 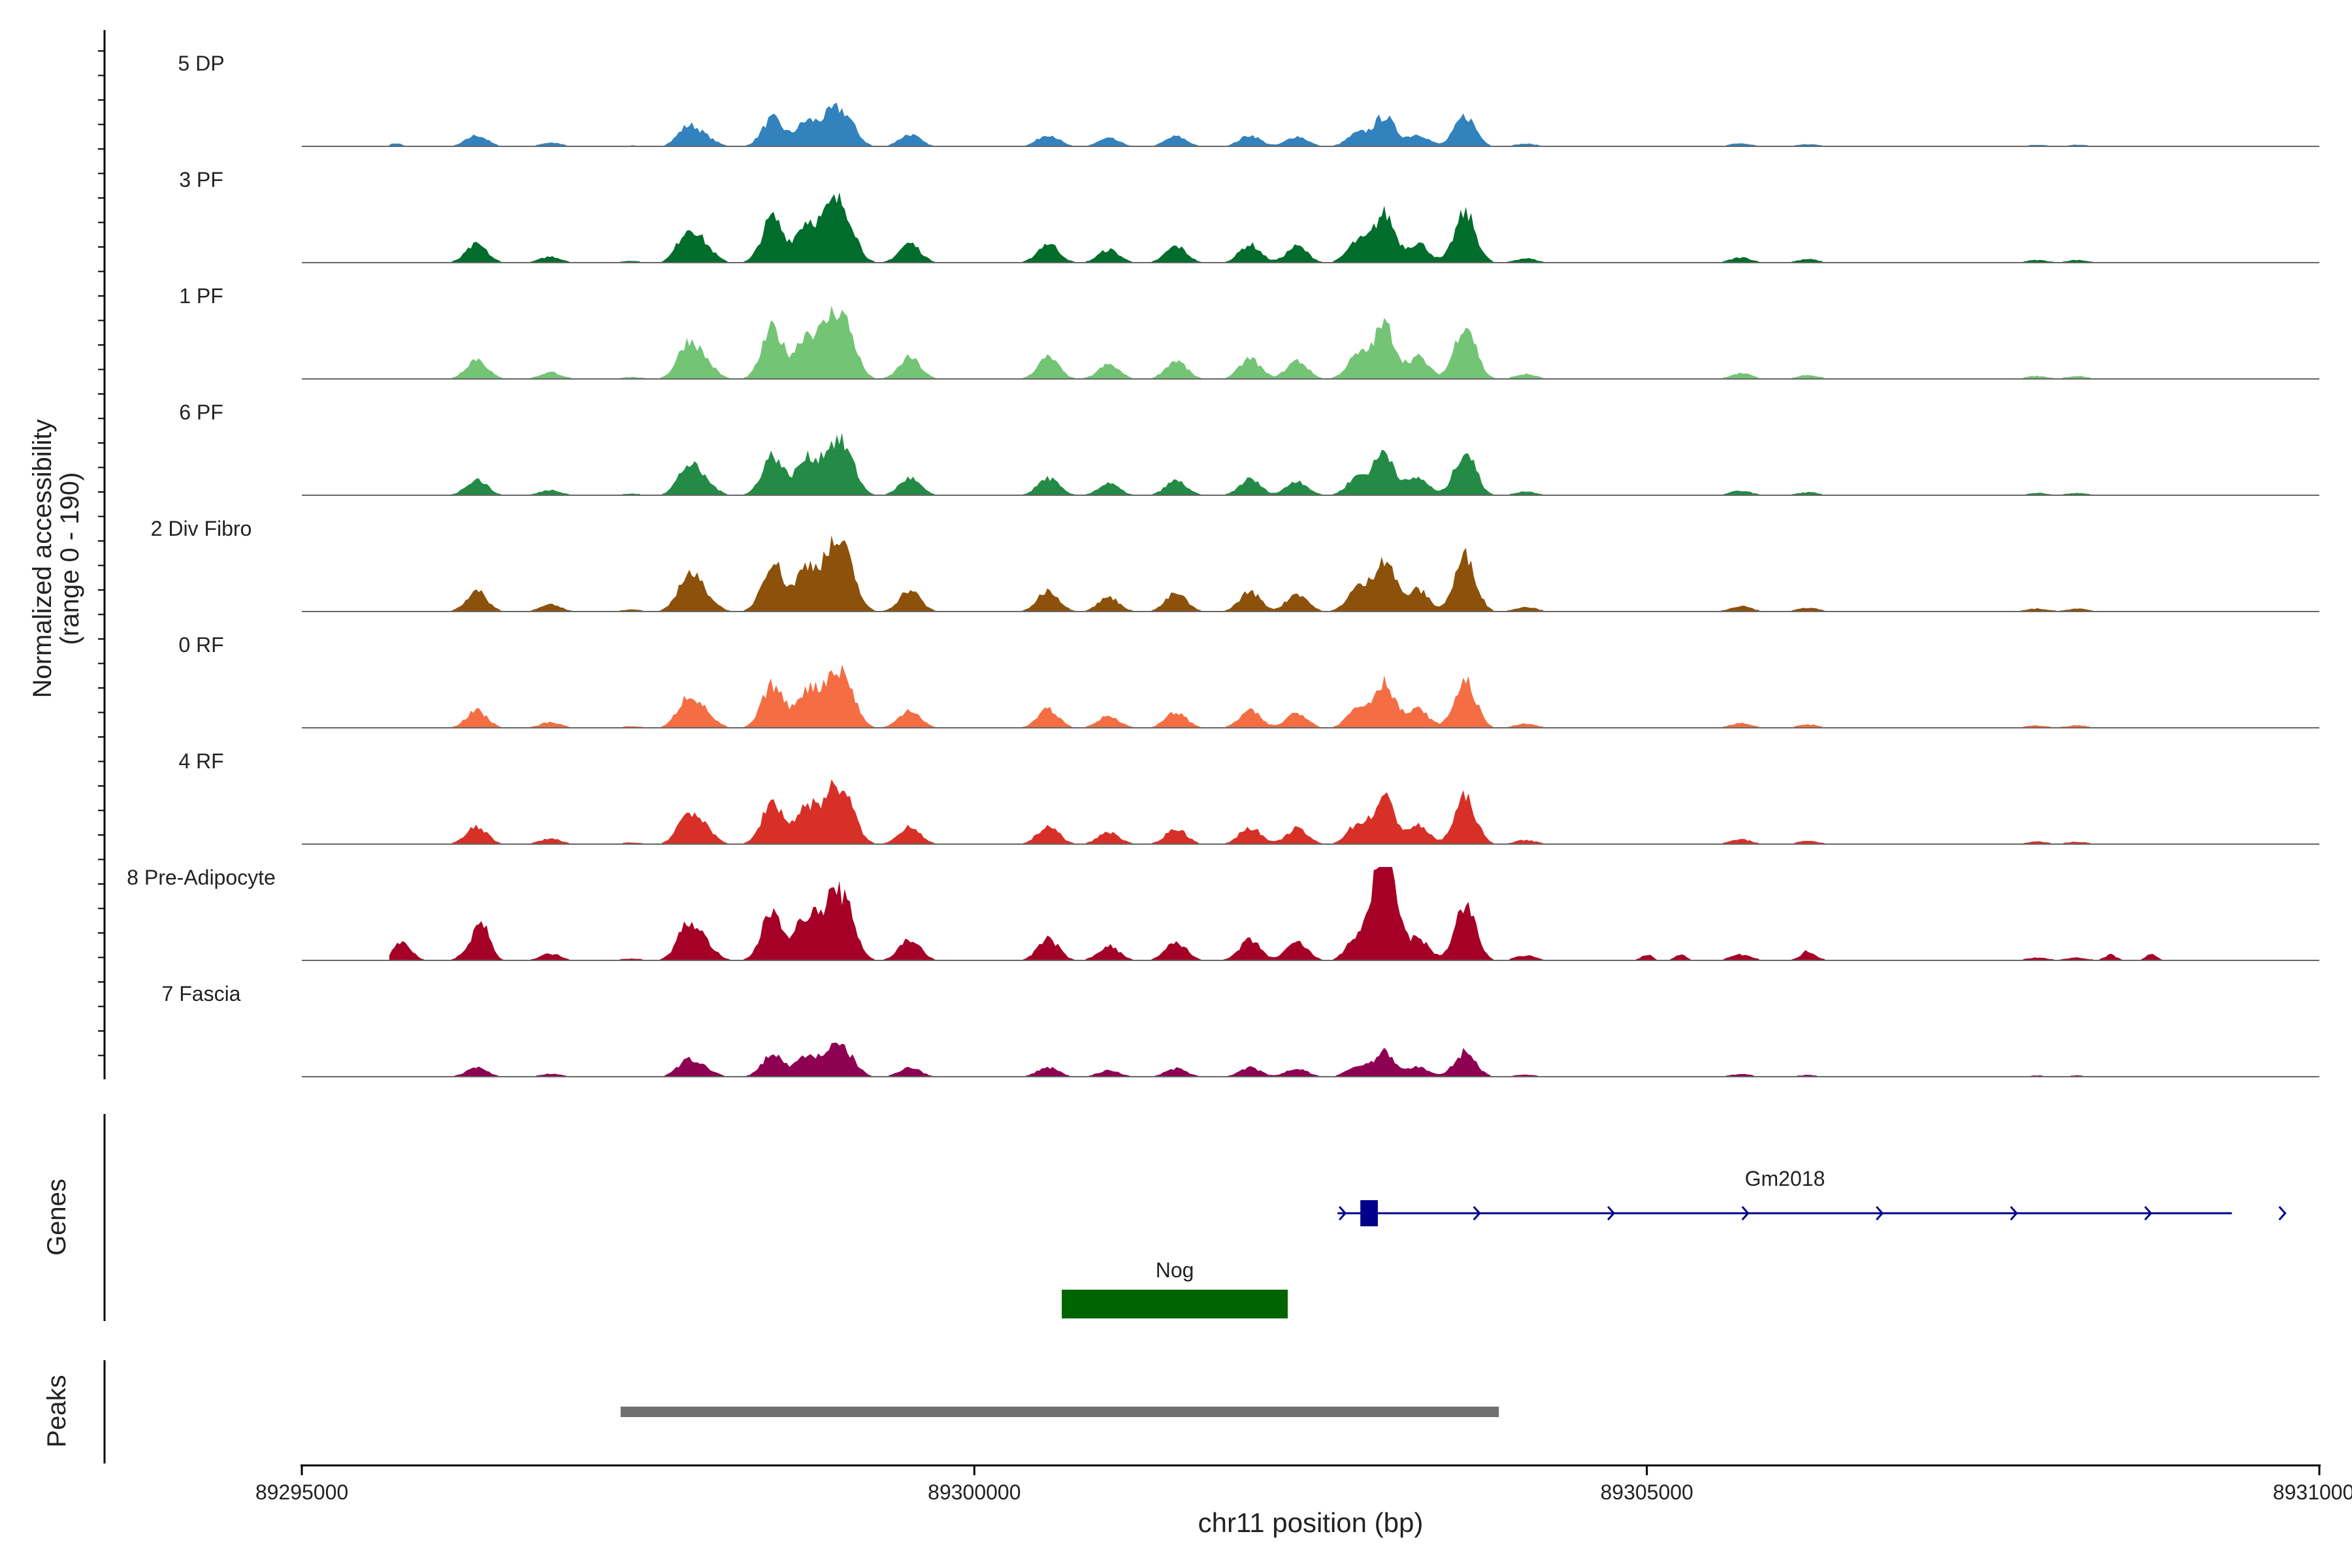 What do you see at coordinates (201, 528) in the screenshot?
I see `track-label-4: 2 Div Fibro` at bounding box center [201, 528].